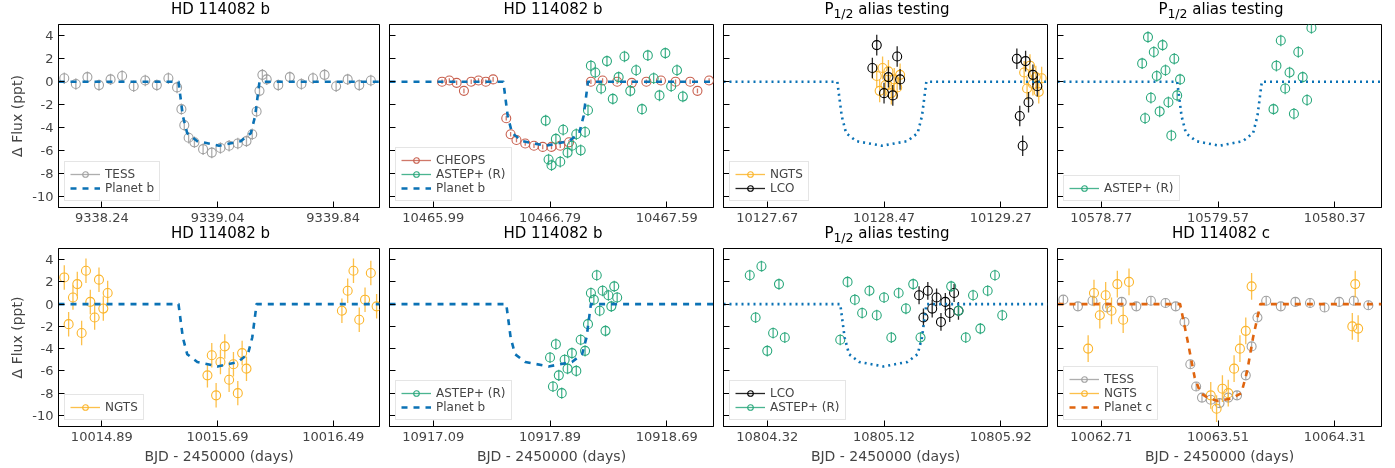  What do you see at coordinates (767, 217) in the screenshot?
I see `x-tick-label: 10127.67` at bounding box center [767, 217].